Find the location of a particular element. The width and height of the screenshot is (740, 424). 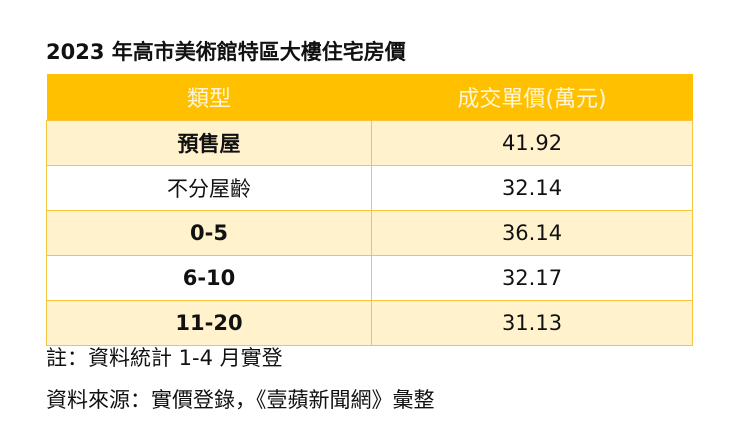

row-type: 11-20 is located at coordinates (209, 323).